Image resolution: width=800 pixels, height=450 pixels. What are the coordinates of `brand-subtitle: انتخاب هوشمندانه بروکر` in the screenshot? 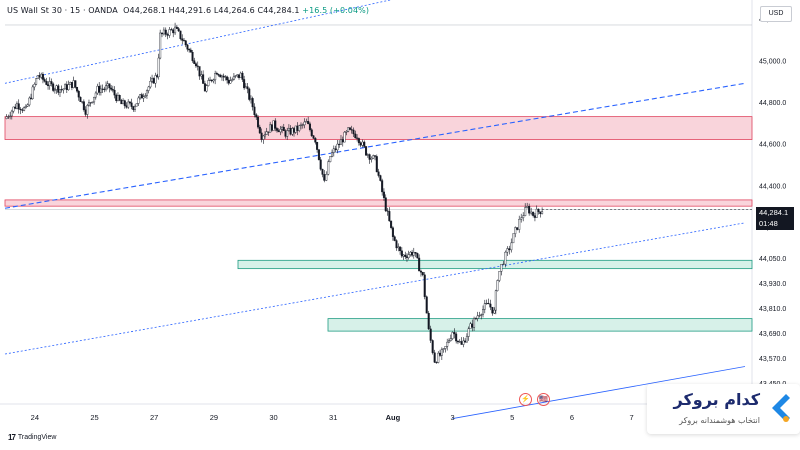 It's located at (719, 420).